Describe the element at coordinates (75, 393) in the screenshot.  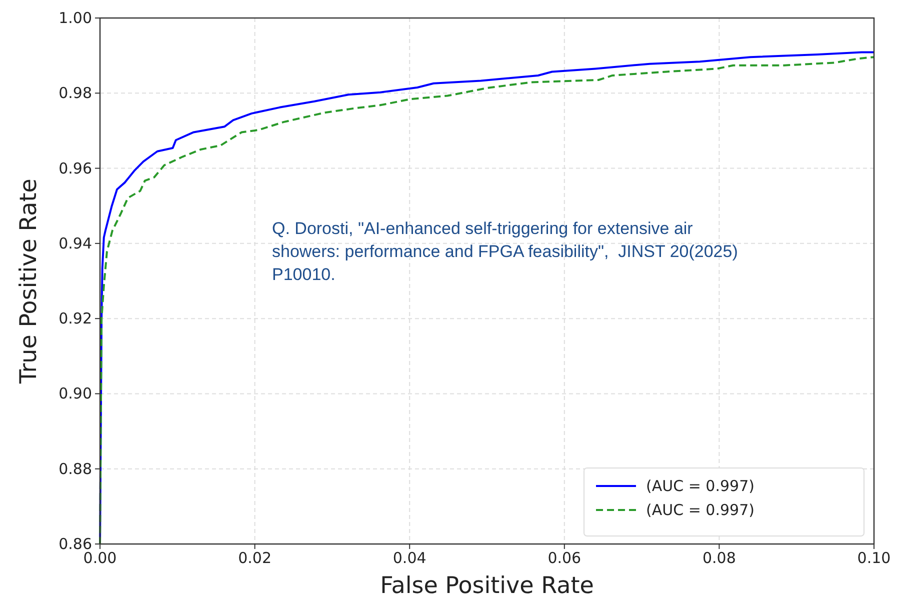
I see `y-tick-label: 0.90` at that location.